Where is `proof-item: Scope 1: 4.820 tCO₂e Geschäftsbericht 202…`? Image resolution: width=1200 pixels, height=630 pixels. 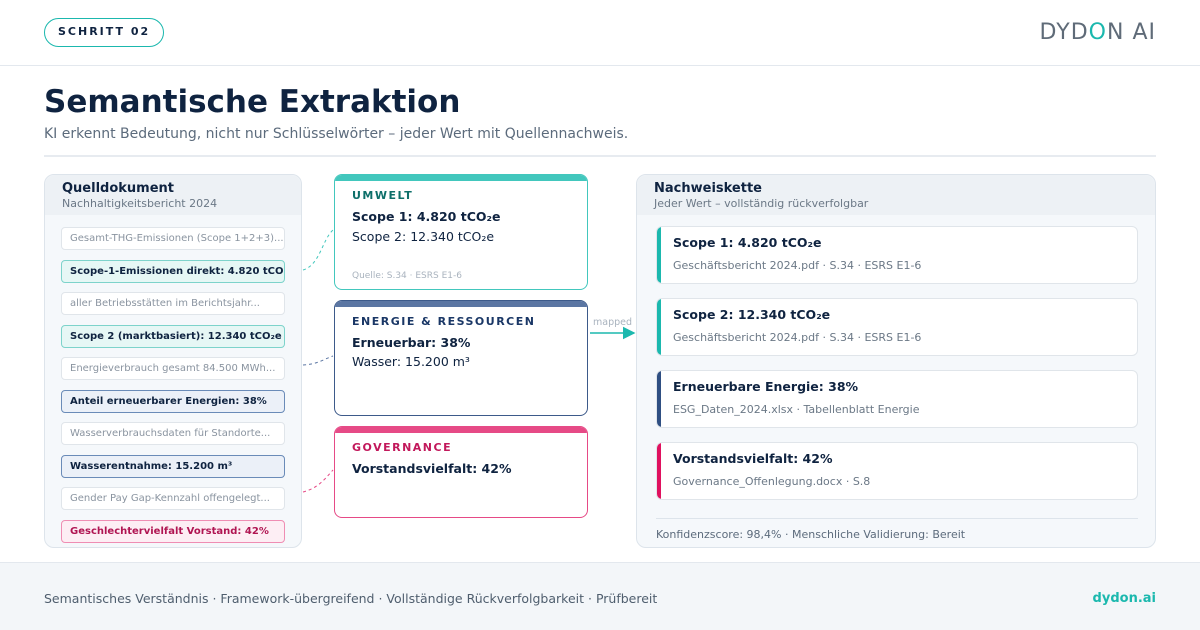 proof-item: Scope 1: 4.820 tCO₂e Geschäftsbericht 202… is located at coordinates (897, 255).